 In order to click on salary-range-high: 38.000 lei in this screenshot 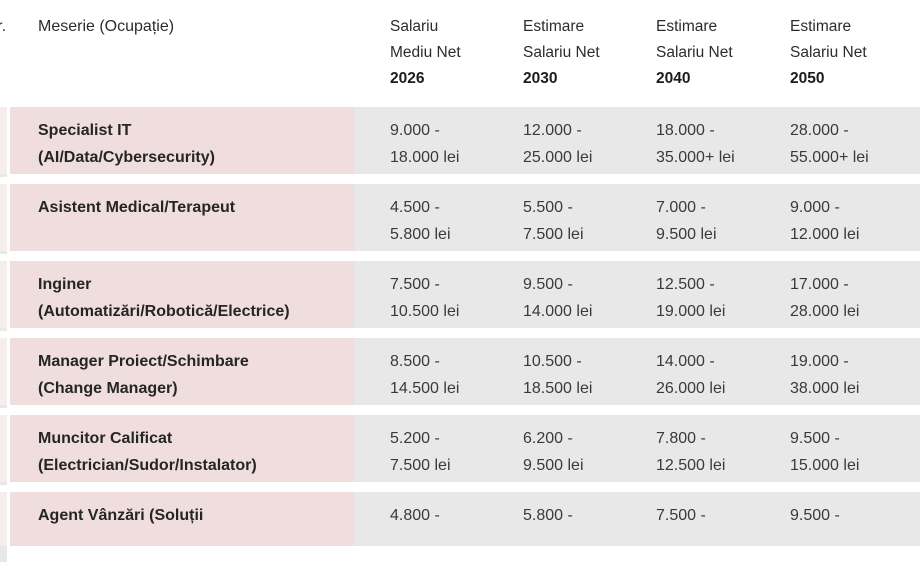, I will do `click(855, 388)`.